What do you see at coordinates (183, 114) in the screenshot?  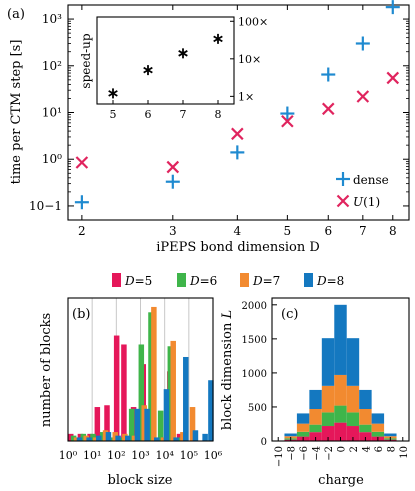 I see `inset-x-tick-label: 7` at bounding box center [183, 114].